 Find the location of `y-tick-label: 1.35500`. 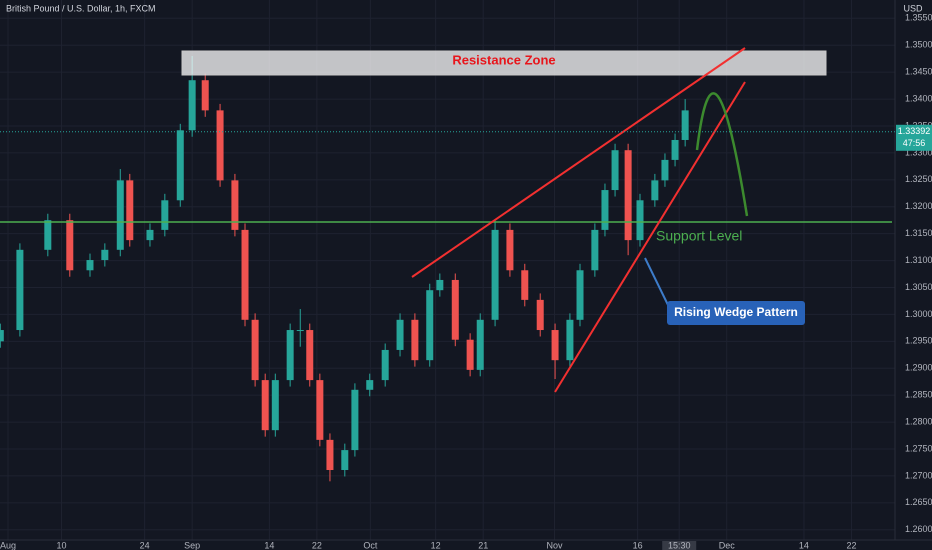

y-tick-label: 1.35500 is located at coordinates (918, 18).